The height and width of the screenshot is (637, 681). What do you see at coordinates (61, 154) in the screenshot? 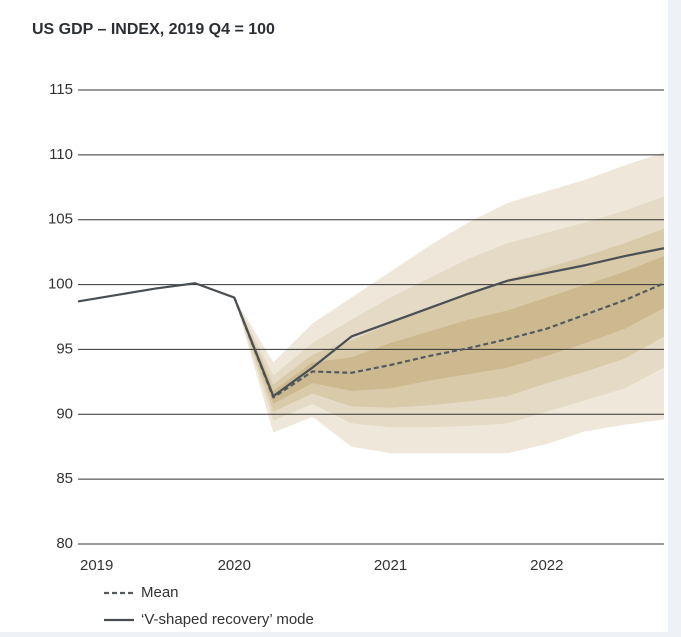
I see `y-tick-label: 110` at bounding box center [61, 154].